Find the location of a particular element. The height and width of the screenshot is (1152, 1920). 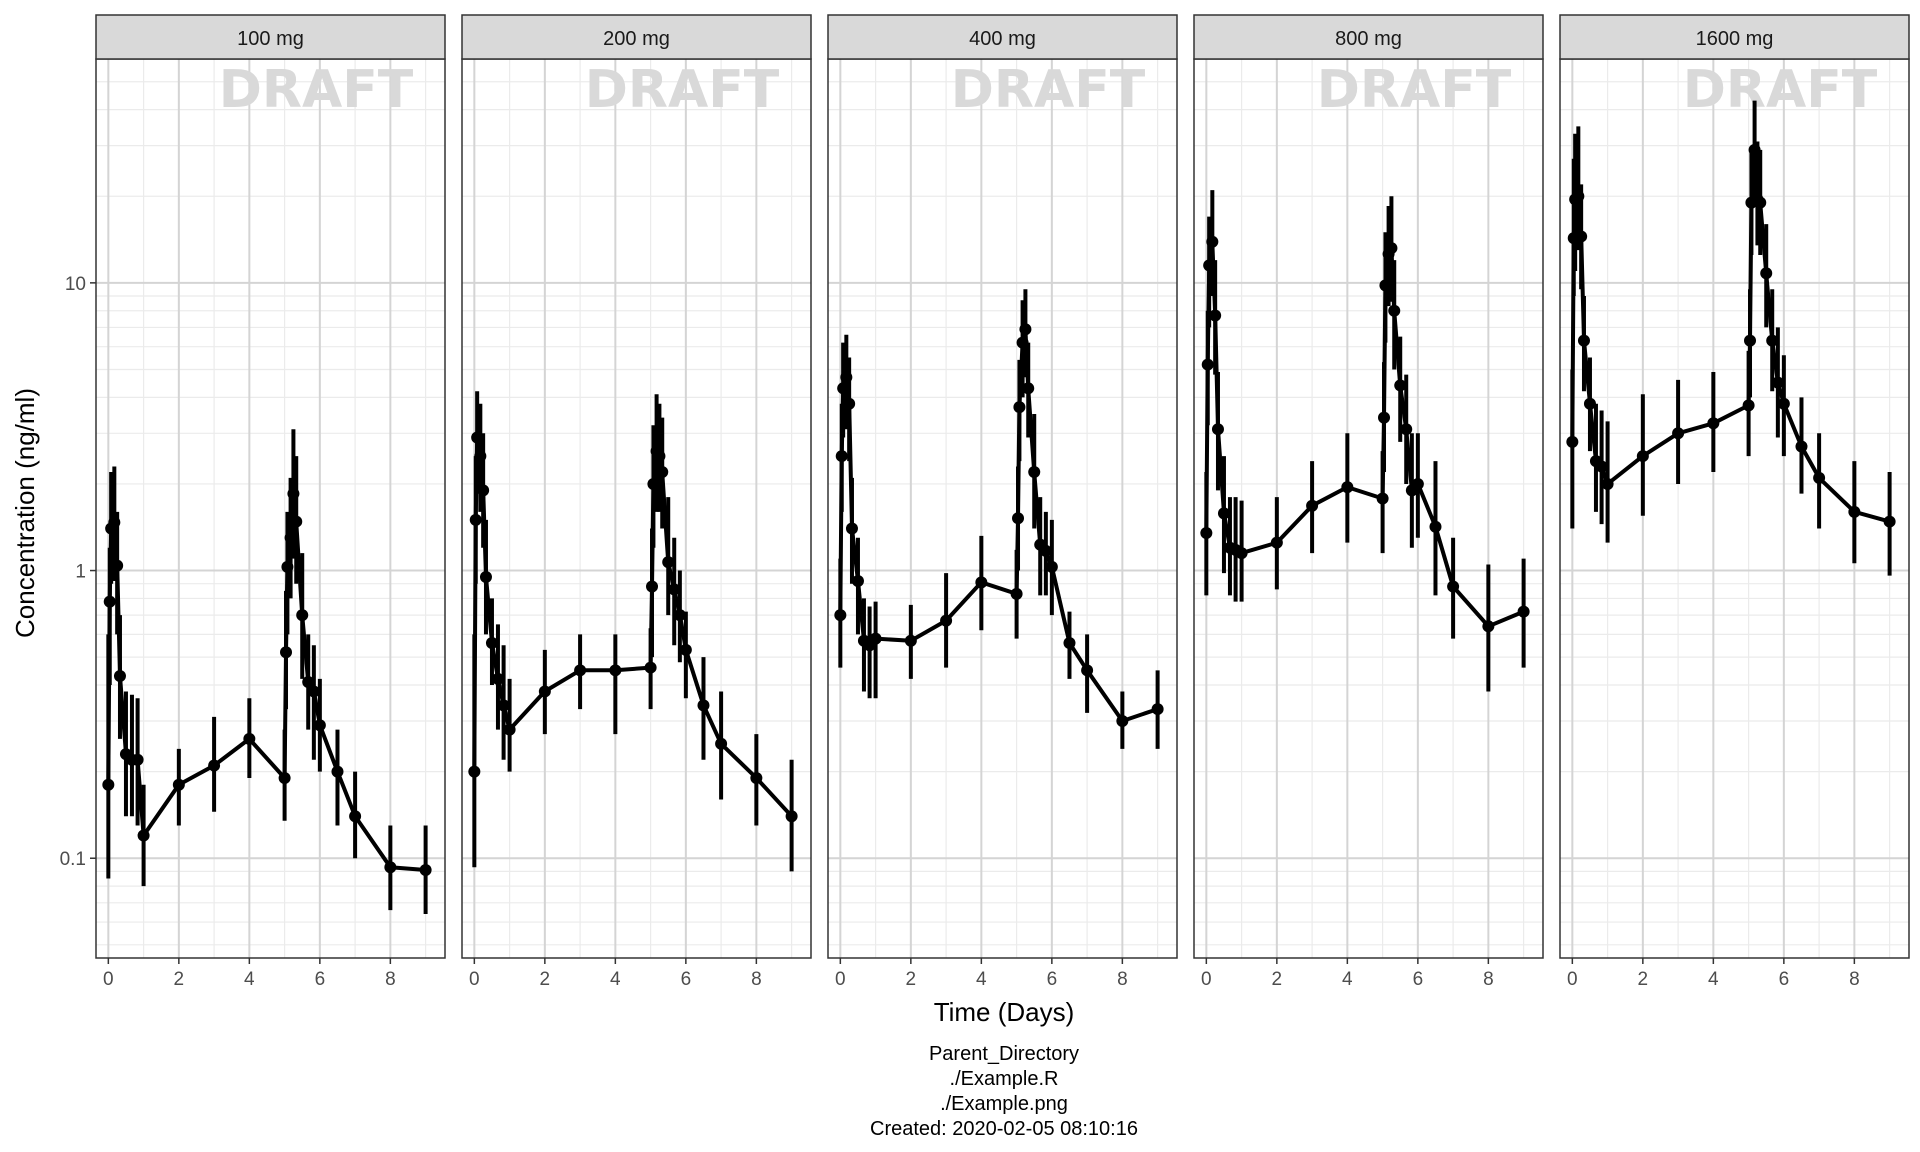

y-tick-label: 0.1 is located at coordinates (73, 859).